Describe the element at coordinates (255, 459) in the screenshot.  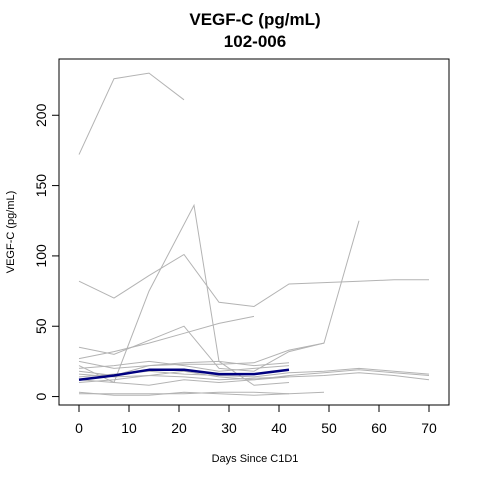
I see `x-axis-label: Days Since C1D1` at that location.